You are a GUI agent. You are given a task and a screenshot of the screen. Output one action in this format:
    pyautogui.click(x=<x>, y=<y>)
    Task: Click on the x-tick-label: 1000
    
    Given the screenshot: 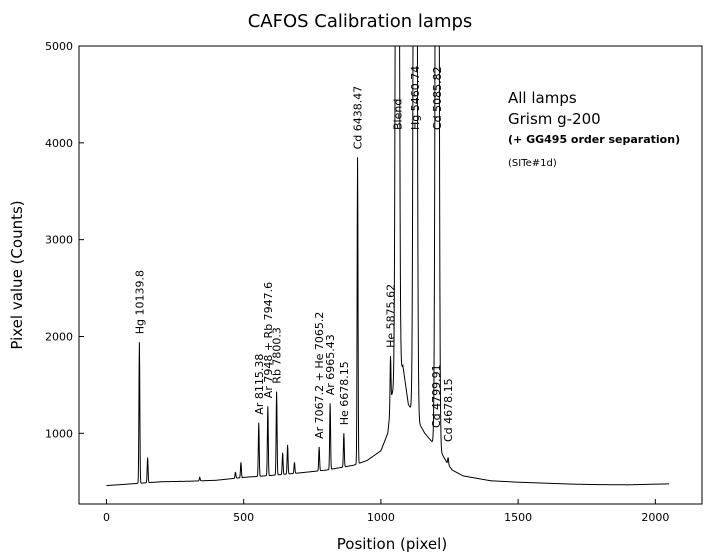 What is the action you would take?
    pyautogui.click(x=381, y=517)
    